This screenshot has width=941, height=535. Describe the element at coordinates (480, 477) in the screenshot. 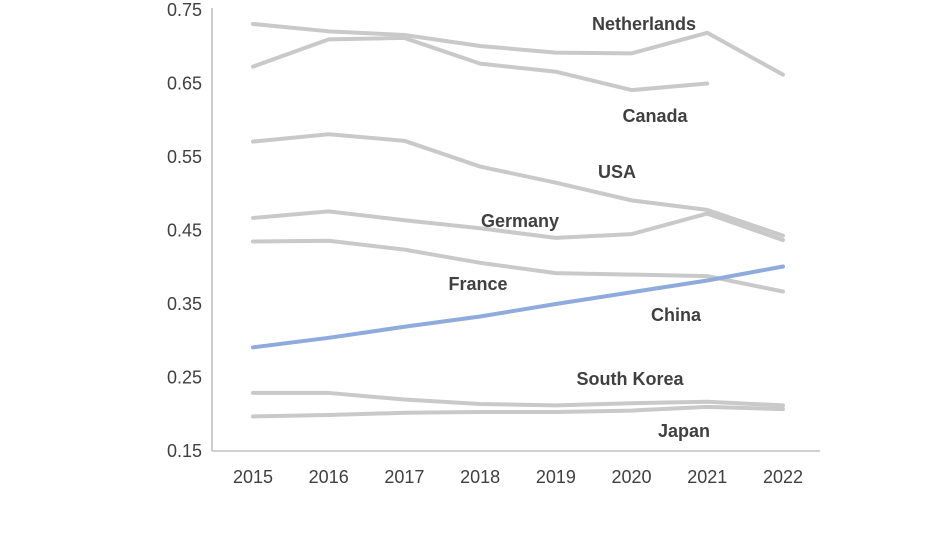

I see `x-tick-label: 2018` at that location.